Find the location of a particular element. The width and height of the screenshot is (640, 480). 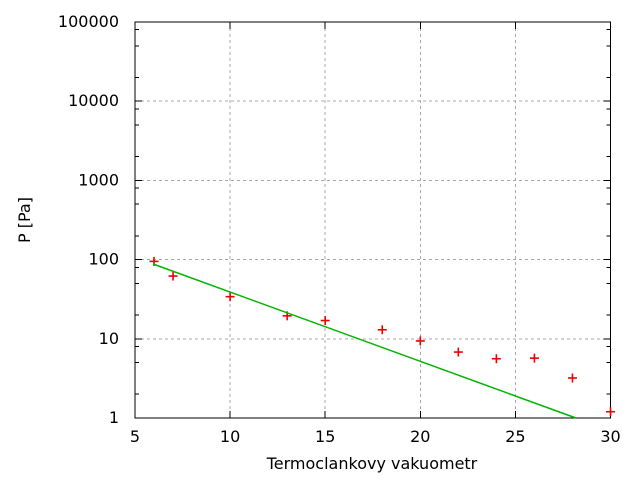

y-tick-label: 1 is located at coordinates (114, 417).